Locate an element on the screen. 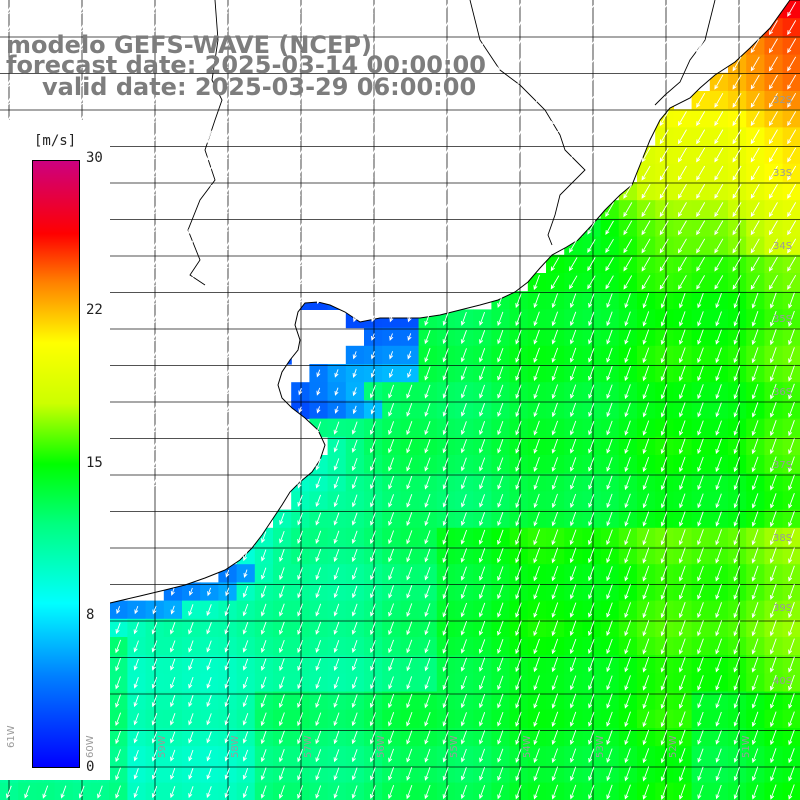  lon-label: 60W is located at coordinates (90, 746).